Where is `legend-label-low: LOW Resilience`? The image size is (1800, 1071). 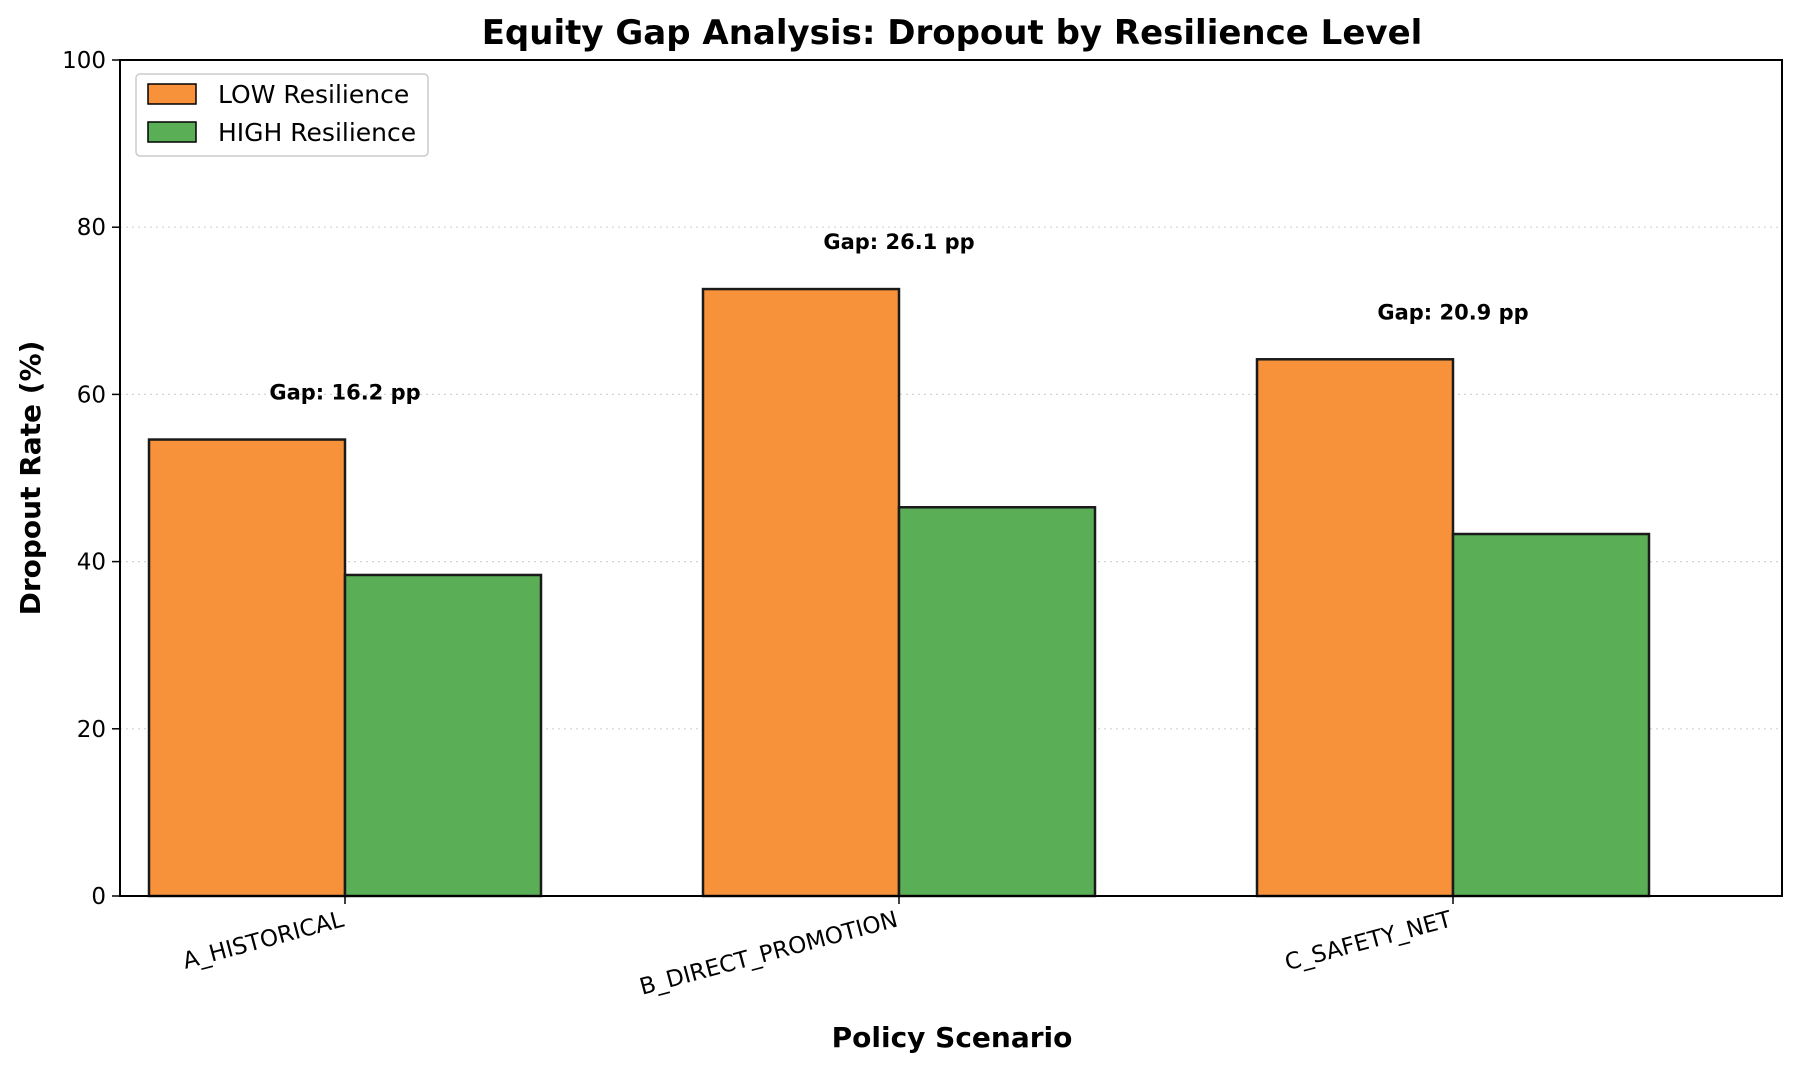
legend-label-low: LOW Resilience is located at coordinates (313, 94).